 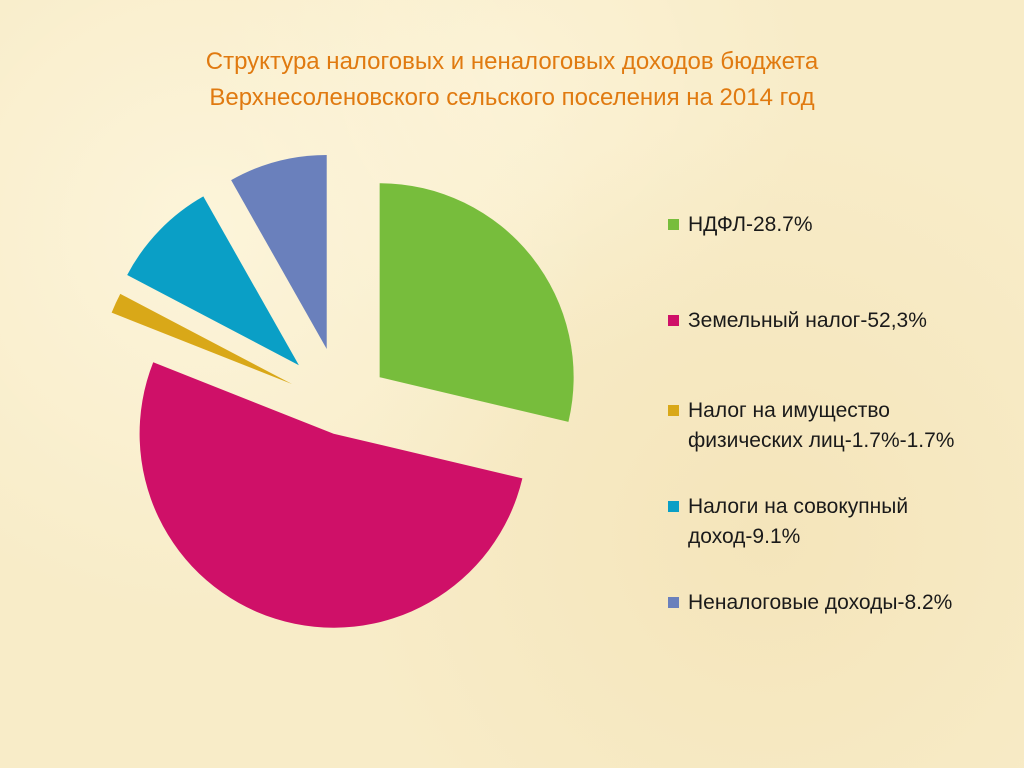 What do you see at coordinates (279, 251) in the screenshot?
I see `pie-slice-non-tax-income` at bounding box center [279, 251].